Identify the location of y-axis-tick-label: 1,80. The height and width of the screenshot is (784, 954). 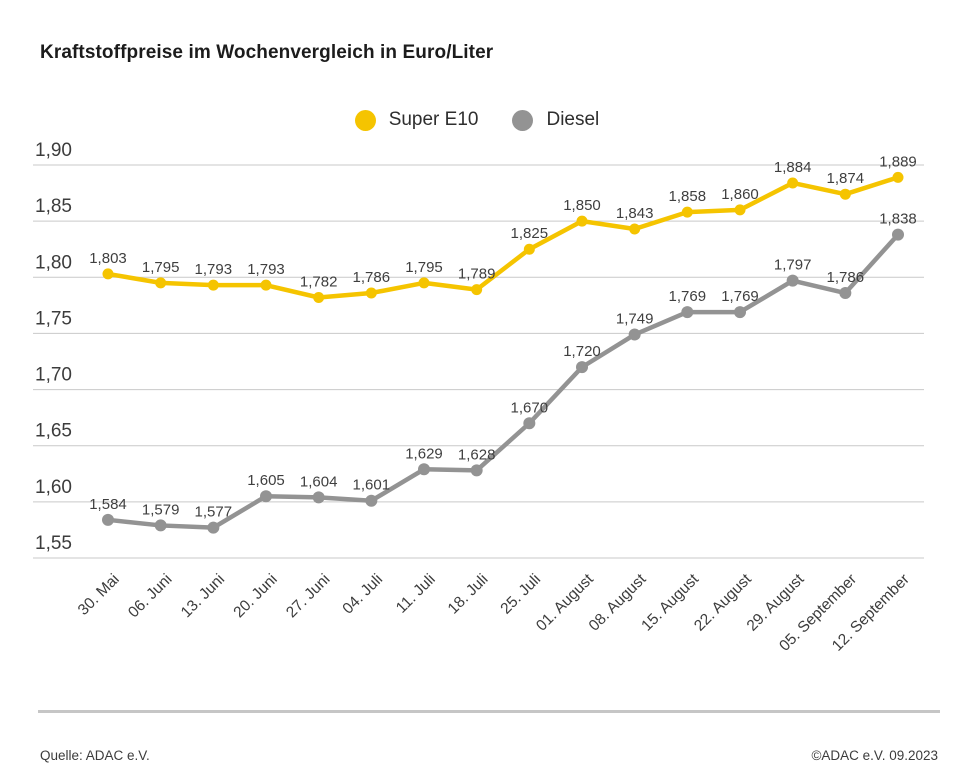
(53, 262).